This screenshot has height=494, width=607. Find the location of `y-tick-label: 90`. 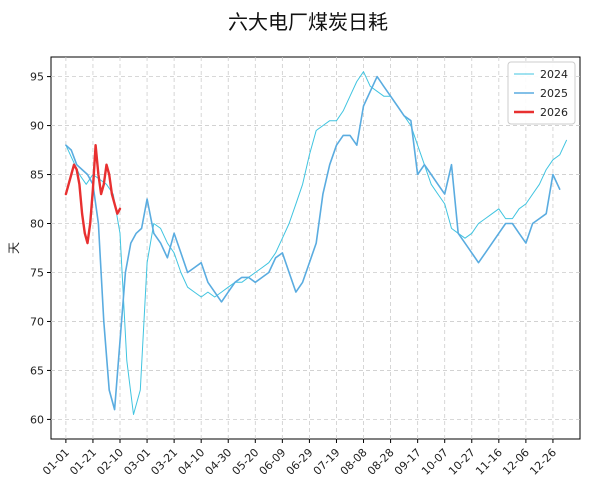

y-tick-label: 90 is located at coordinates (37, 126).